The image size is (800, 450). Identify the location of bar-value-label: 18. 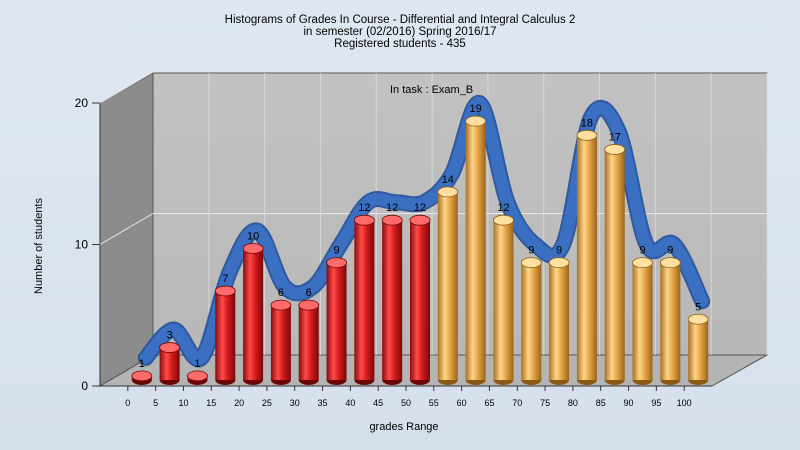
(587, 123).